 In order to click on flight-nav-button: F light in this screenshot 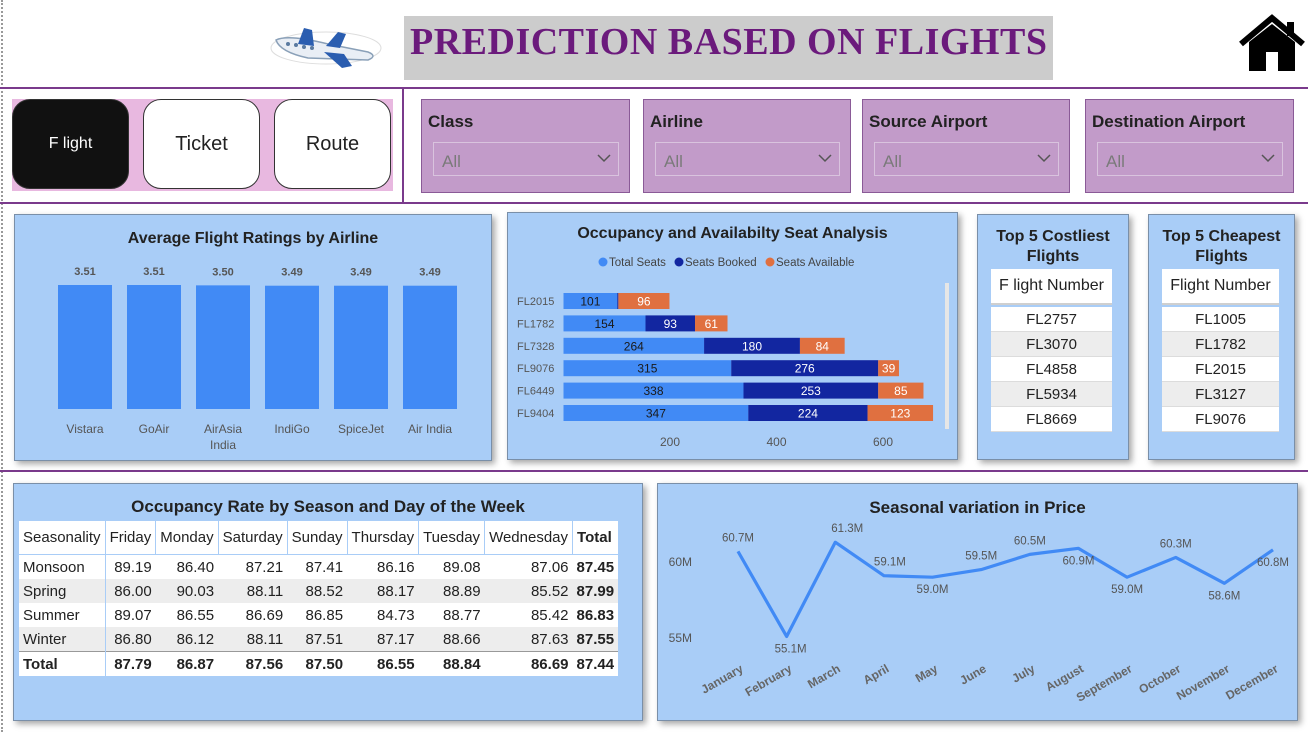, I will do `click(70, 144)`.